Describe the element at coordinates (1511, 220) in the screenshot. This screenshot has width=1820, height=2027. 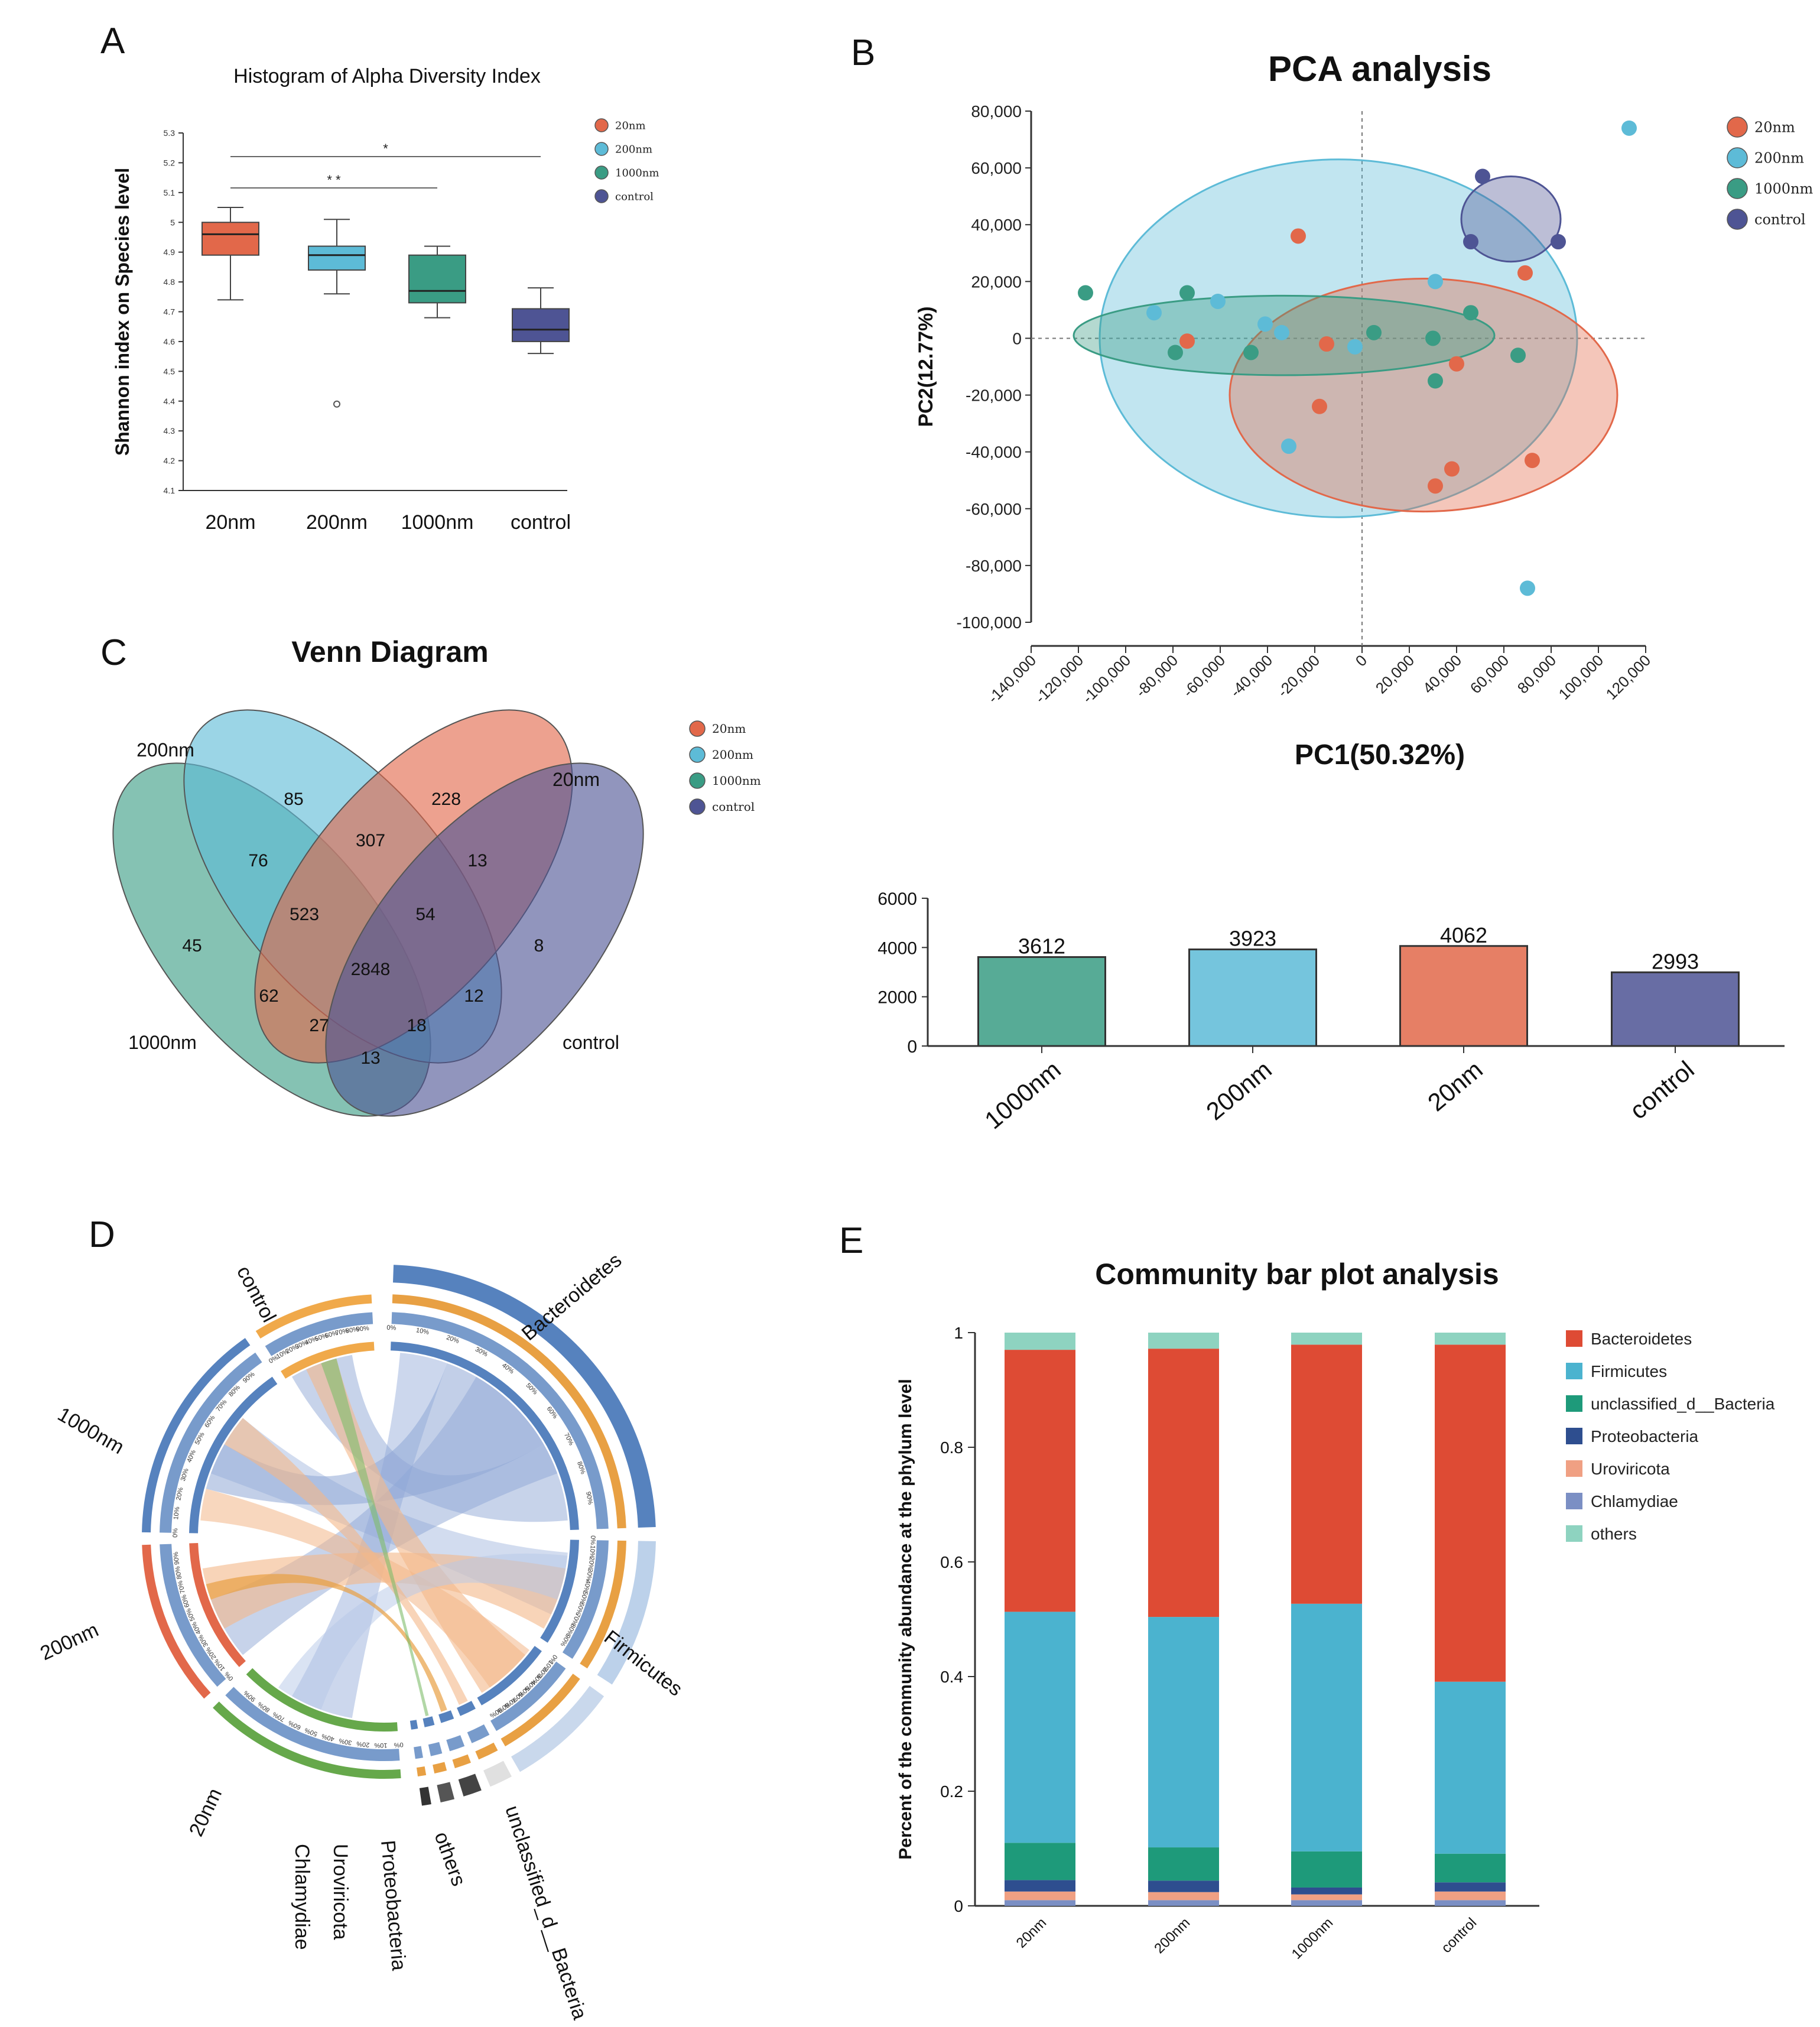
I see `panel-b-ellipse-control` at that location.